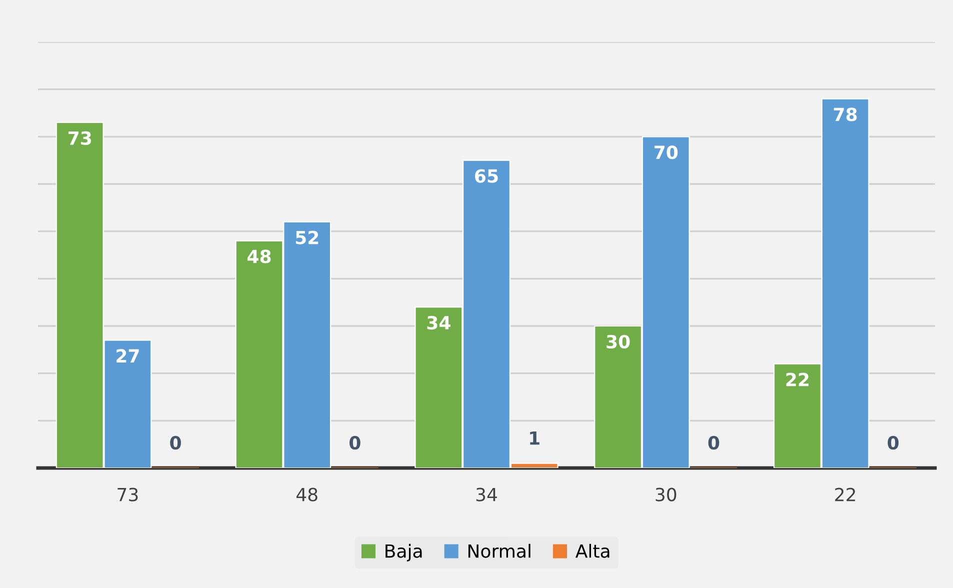  Describe the element at coordinates (128, 495) in the screenshot. I see `x-tick-label: 73` at that location.